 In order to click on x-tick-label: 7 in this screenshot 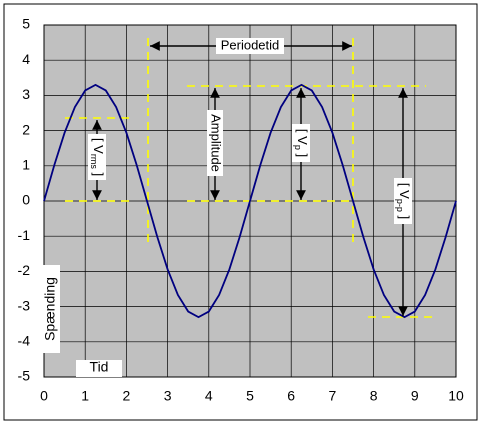, I will do `click(333, 396)`.